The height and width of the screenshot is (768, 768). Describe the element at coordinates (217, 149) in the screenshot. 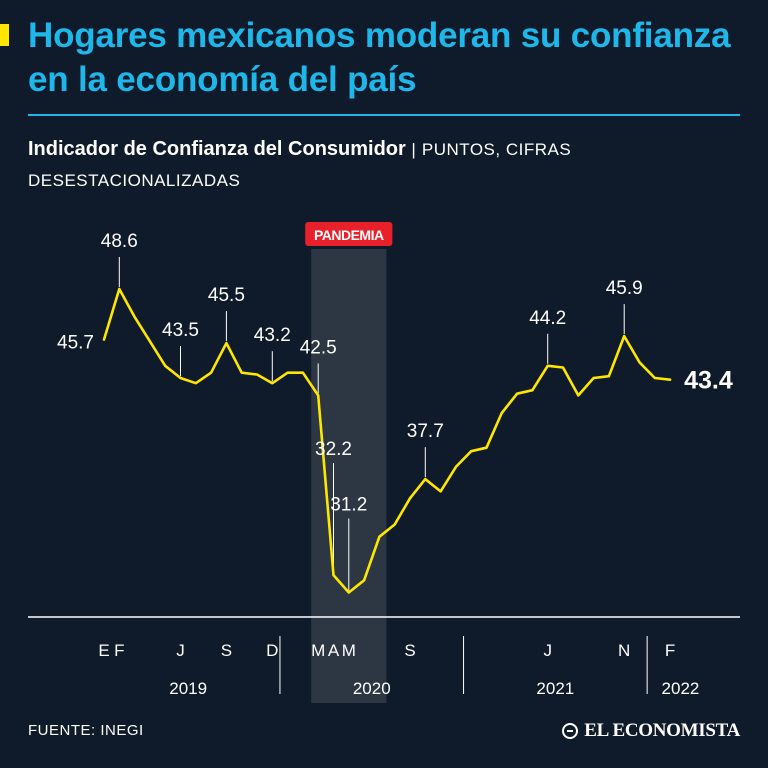

I see `indicator-name: Indicador de Confianza del Consumidor` at that location.